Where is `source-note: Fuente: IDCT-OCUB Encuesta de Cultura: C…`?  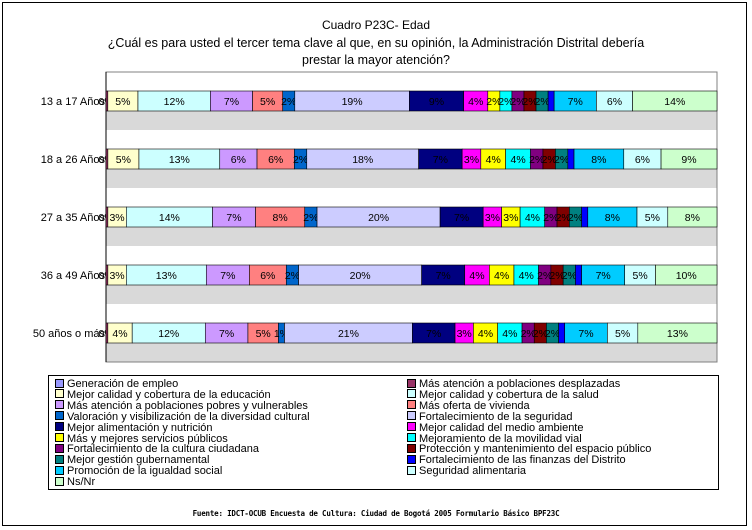
source-note: Fuente: IDCT-OCUB Encuesta de Cultura: C… is located at coordinates (376, 513).